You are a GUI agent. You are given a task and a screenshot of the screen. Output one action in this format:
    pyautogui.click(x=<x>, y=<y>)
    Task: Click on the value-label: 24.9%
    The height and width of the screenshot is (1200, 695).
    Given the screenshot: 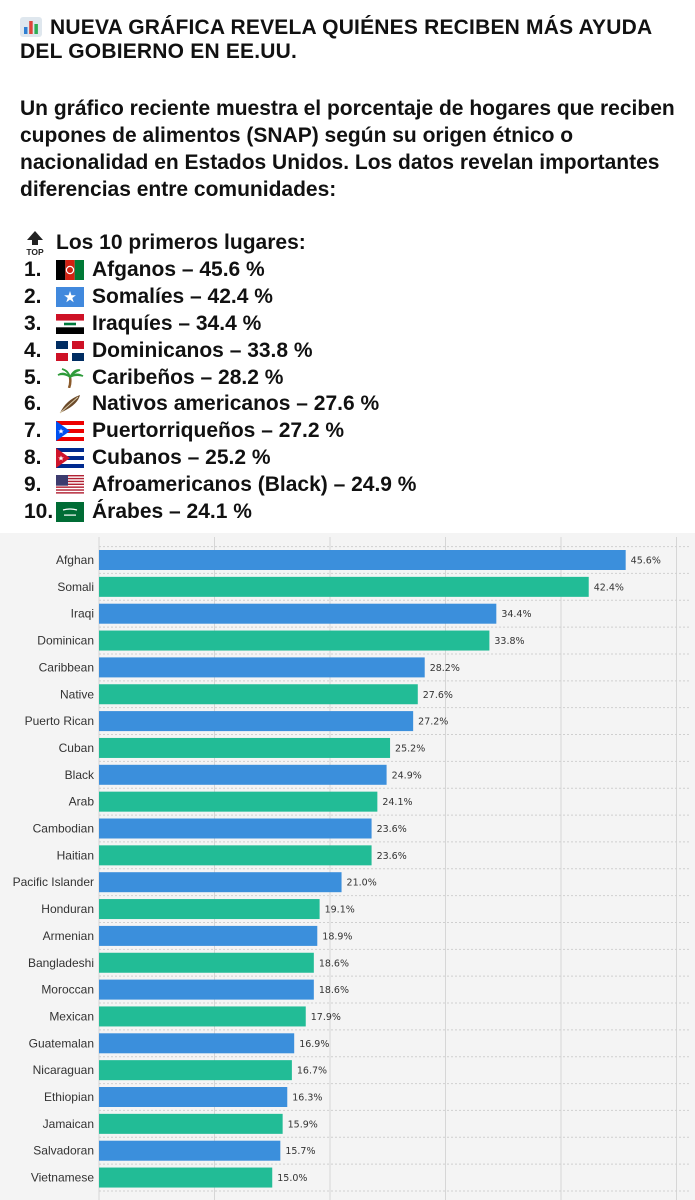 What is the action you would take?
    pyautogui.click(x=407, y=775)
    